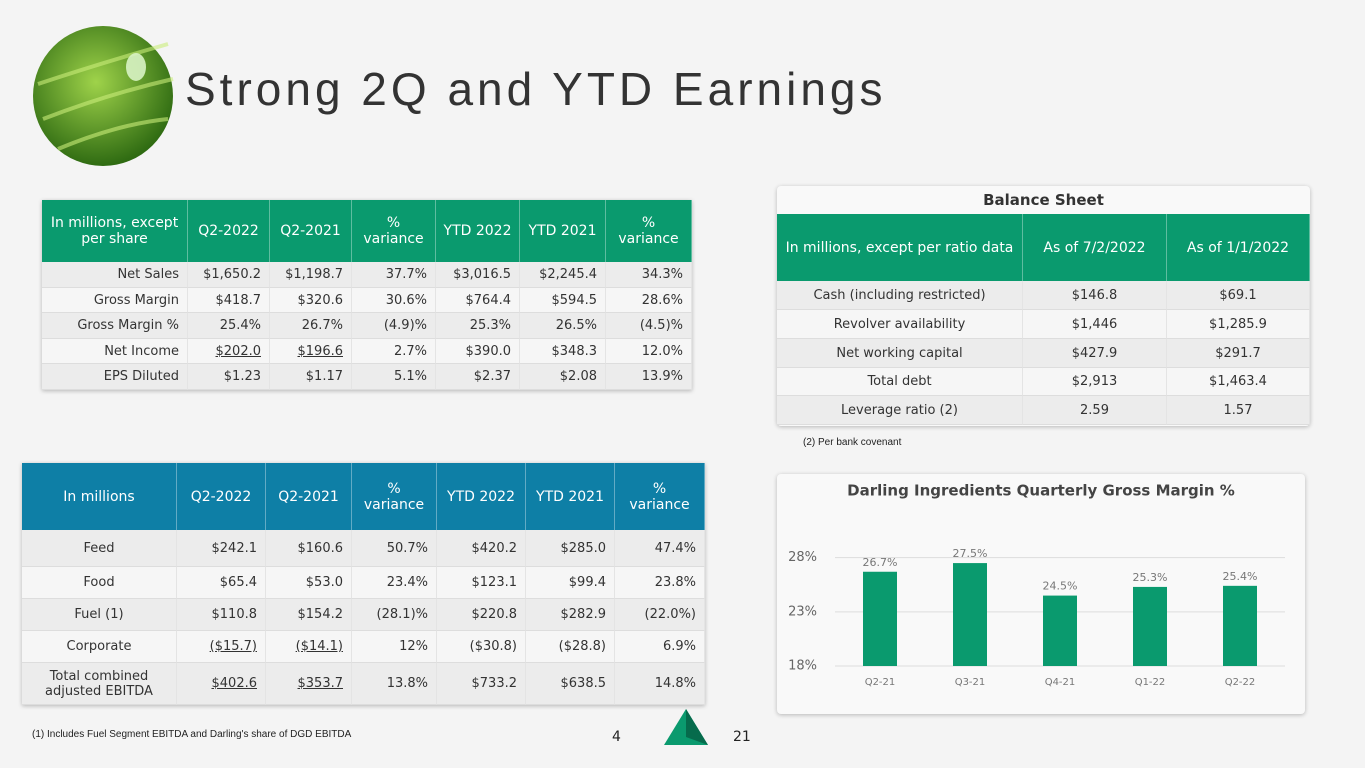 Image resolution: width=1365 pixels, height=768 pixels. Describe the element at coordinates (970, 682) in the screenshot. I see `x-tick-label: Q3-21` at that location.